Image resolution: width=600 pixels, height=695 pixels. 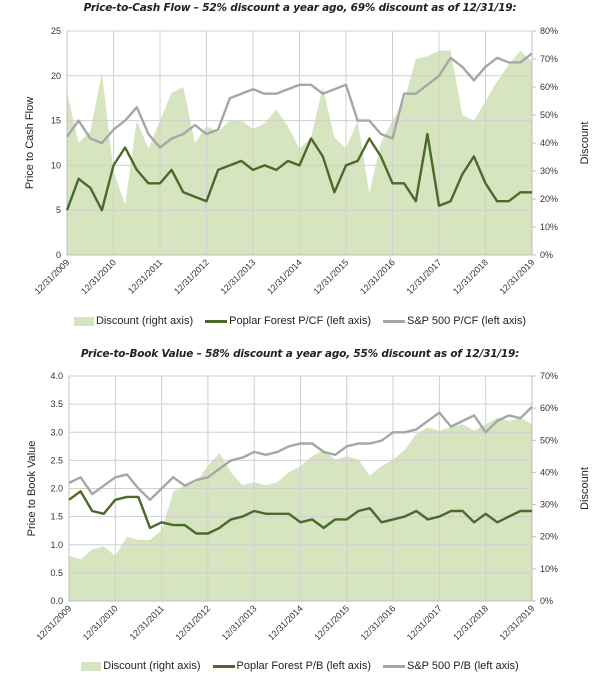 What do you see at coordinates (56, 460) in the screenshot?
I see `y-tick-label: 2.5` at bounding box center [56, 460].